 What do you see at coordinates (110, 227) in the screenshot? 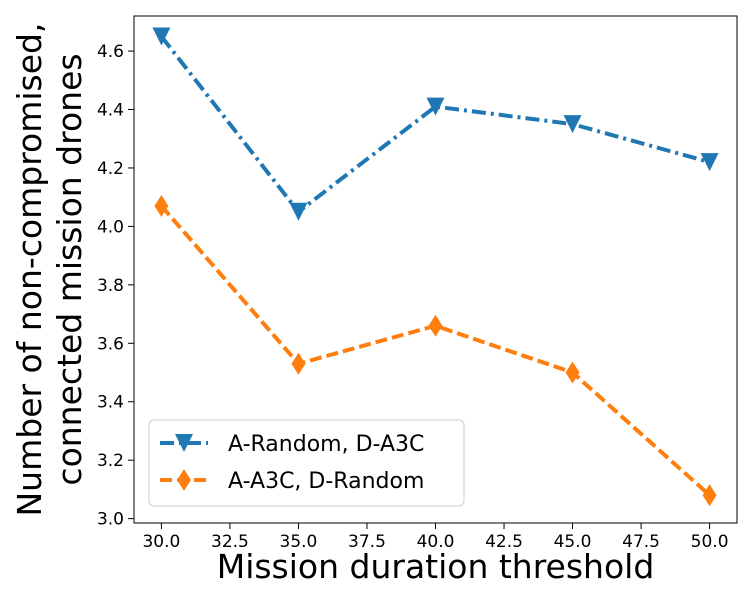
I see `y-tick-label: 4.0` at bounding box center [110, 227].